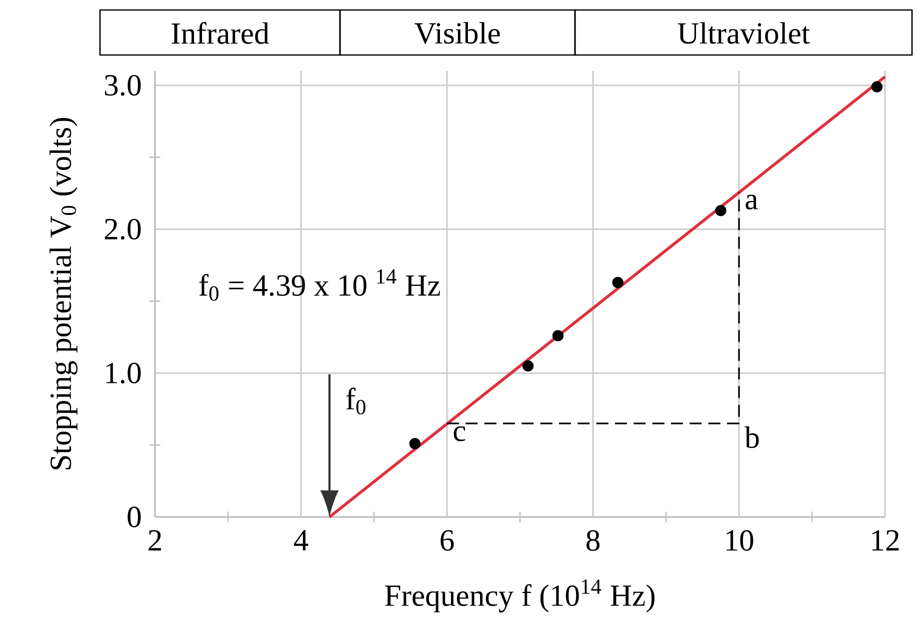  I want to click on annotation: f$_{0}$, so click(356, 401).